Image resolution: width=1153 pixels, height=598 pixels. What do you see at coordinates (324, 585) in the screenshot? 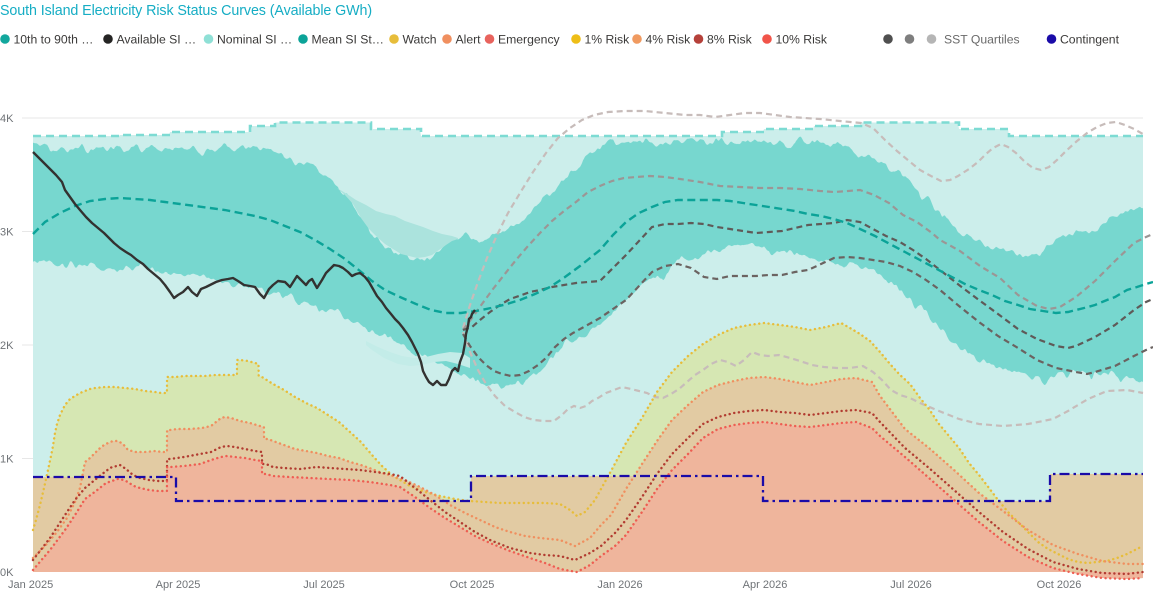
I see `svg-text: Jul 2025` at bounding box center [324, 585].